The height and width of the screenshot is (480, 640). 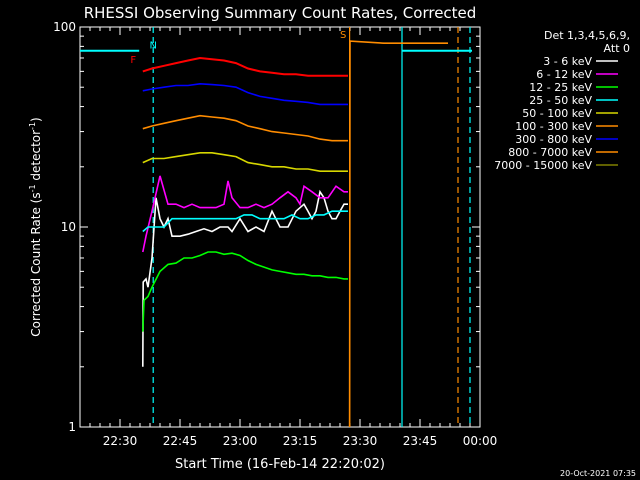 I want to click on y-axis-label: Corrected Count Rate (s-1 detector-1), so click(x=35, y=226).